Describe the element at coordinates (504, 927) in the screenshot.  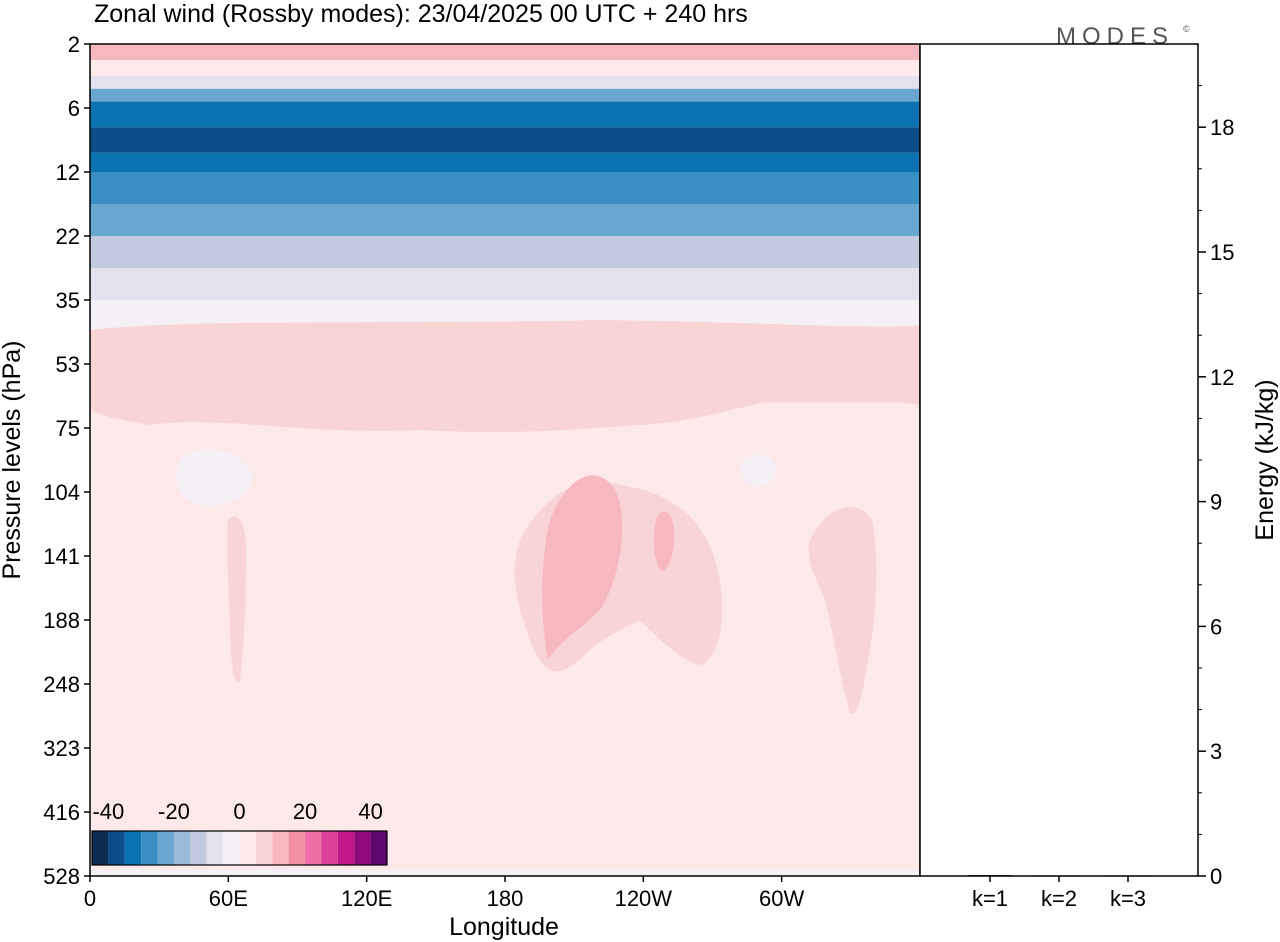
I see `x-axis-label: Longitude` at that location.